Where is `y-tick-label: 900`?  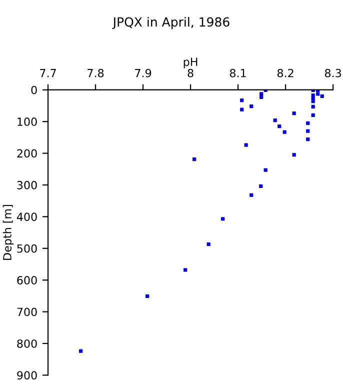 y-tick-label: 900 is located at coordinates (27, 375).